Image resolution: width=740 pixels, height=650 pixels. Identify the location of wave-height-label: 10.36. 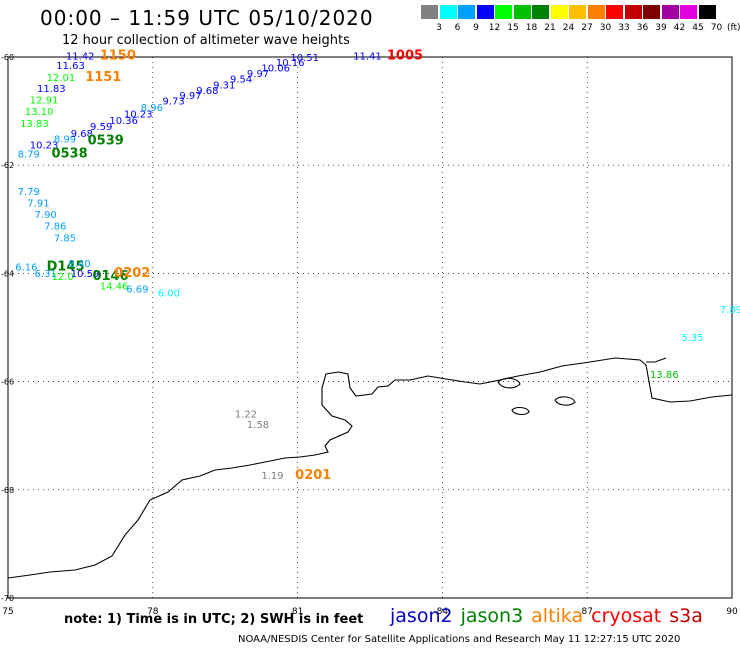
(123, 121).